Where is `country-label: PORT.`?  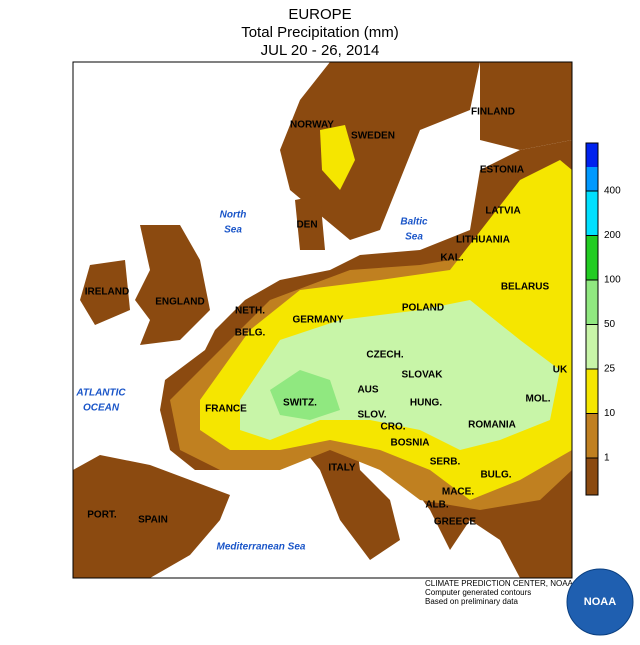 country-label: PORT. is located at coordinates (102, 515).